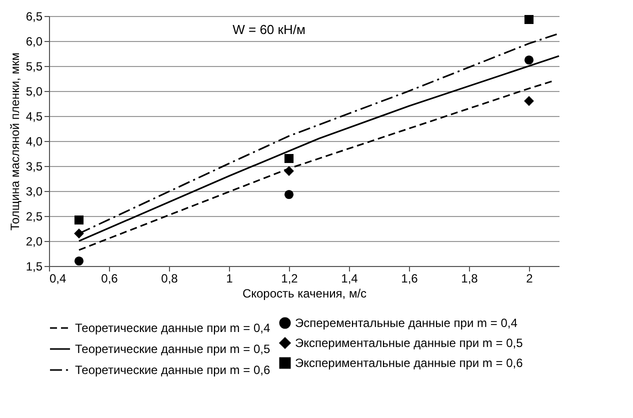  I want to click on y-tick-label: 4,0, so click(34, 141).